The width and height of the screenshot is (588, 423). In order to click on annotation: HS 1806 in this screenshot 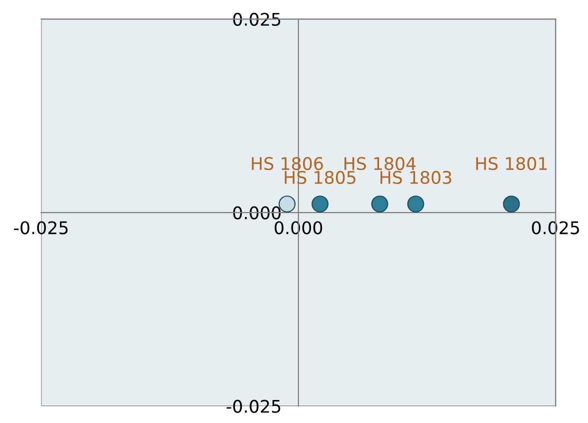, I will do `click(287, 163)`.